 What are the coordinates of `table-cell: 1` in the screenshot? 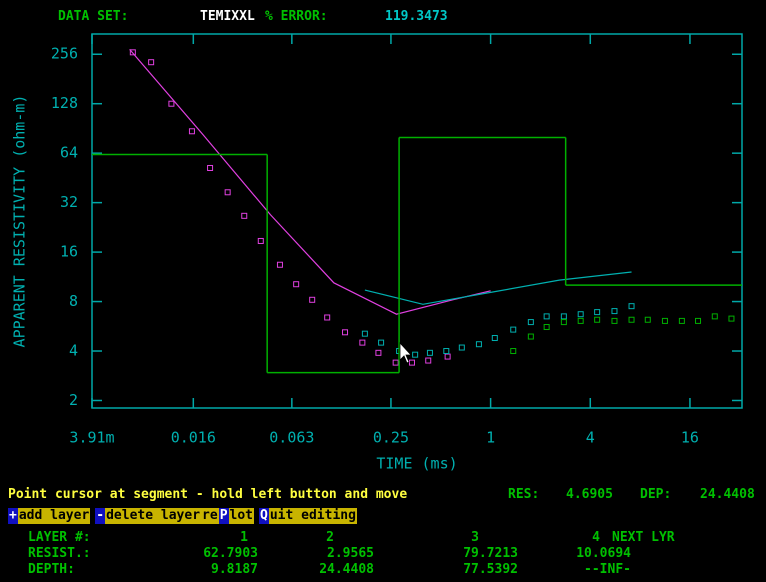 It's located at (244, 537).